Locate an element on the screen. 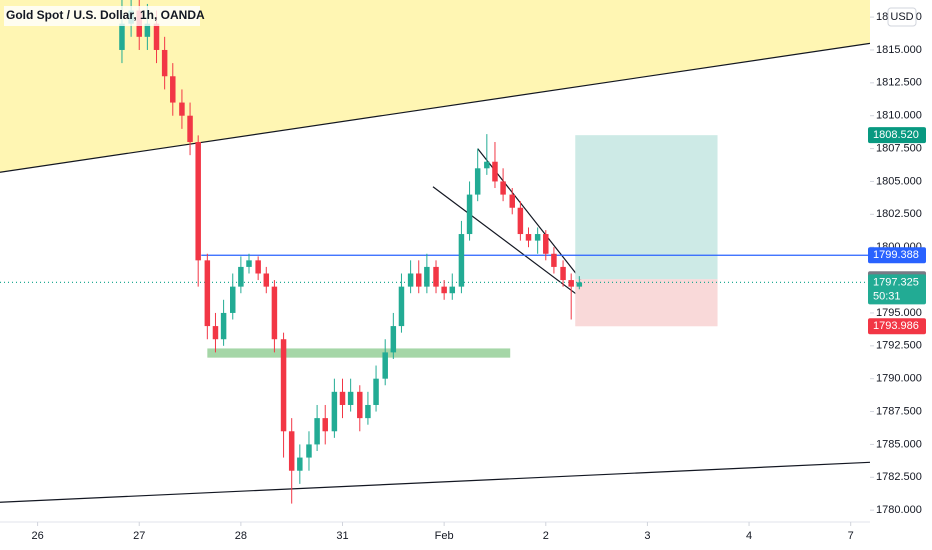 This screenshot has width=932, height=550. price-label: 1797.325 is located at coordinates (896, 282).